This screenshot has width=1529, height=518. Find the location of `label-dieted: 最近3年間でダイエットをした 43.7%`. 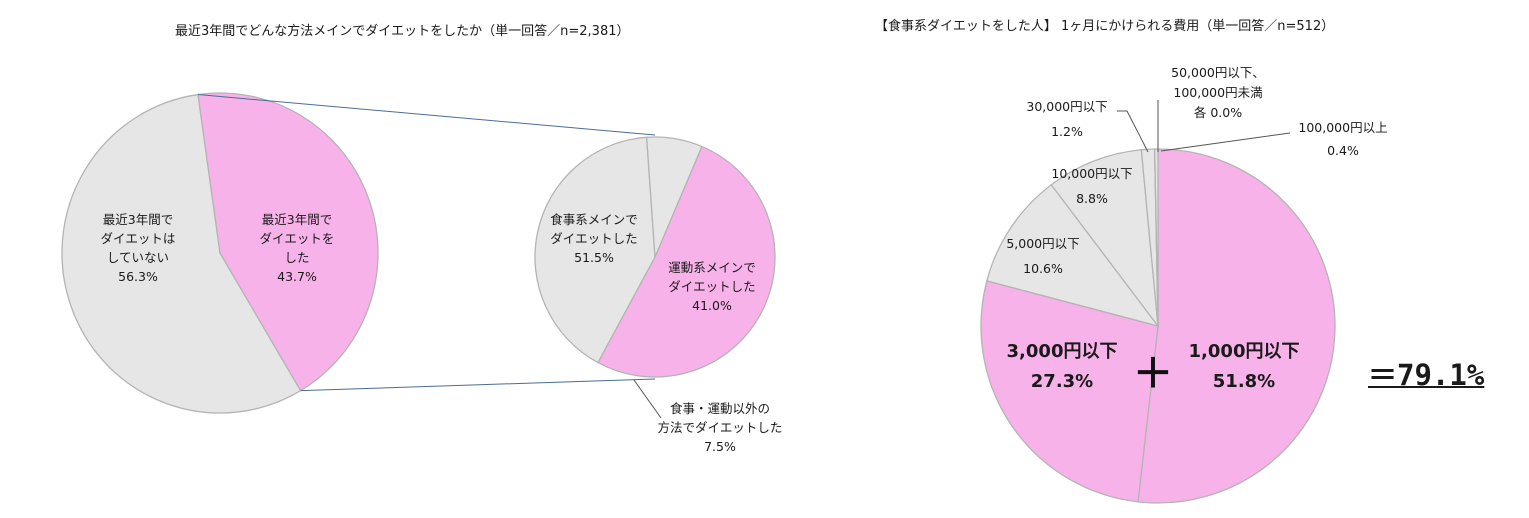

label-dieted: 最近3年間でダイエットをした 43.7% is located at coordinates (297, 248).